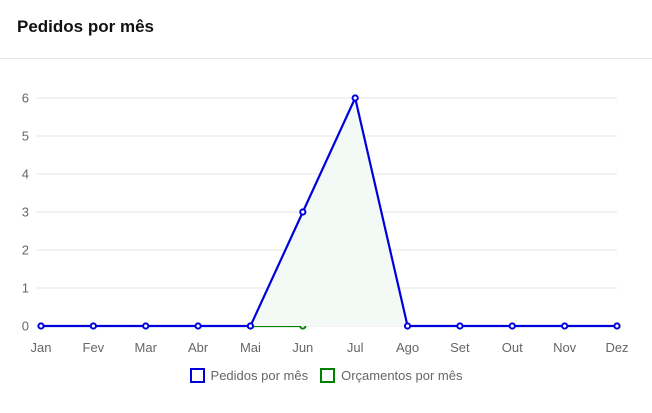 Image resolution: width=652 pixels, height=413 pixels. I want to click on chart-legend: Pedidos por mês Orçamentos por mês, so click(326, 375).